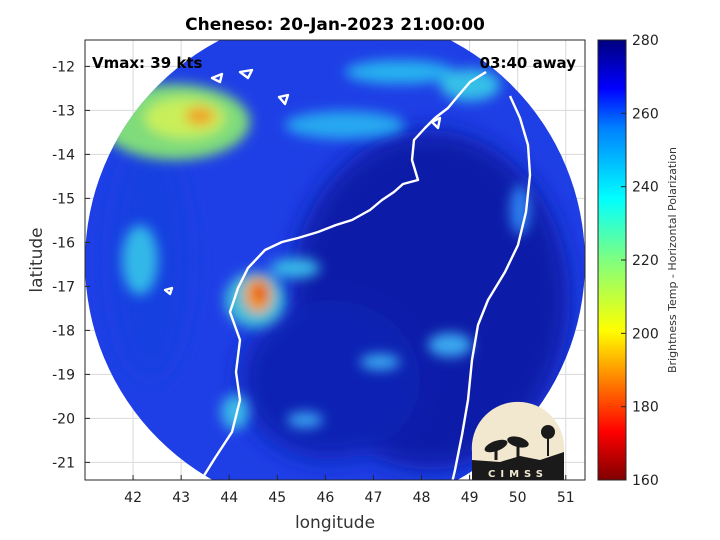  Describe the element at coordinates (63, 111) in the screenshot. I see `y-tick-label: -13` at that location.